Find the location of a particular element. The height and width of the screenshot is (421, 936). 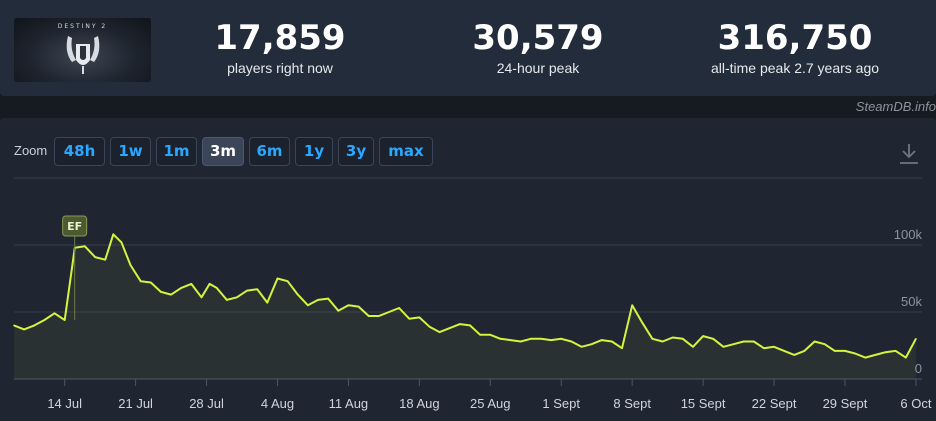

x-tick-label: 6 Oct is located at coordinates (915, 403).